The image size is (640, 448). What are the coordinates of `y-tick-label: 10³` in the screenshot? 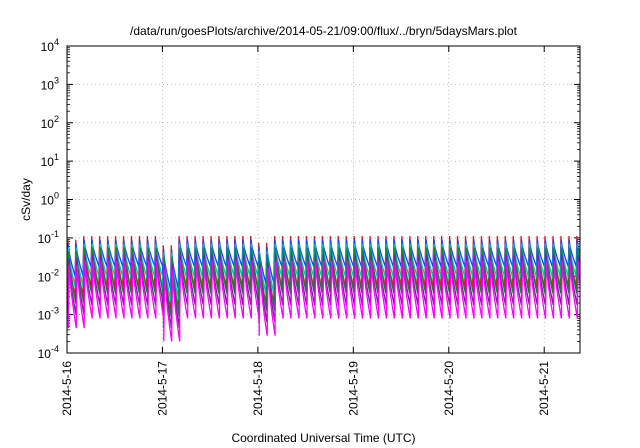 It's located at (50, 83).